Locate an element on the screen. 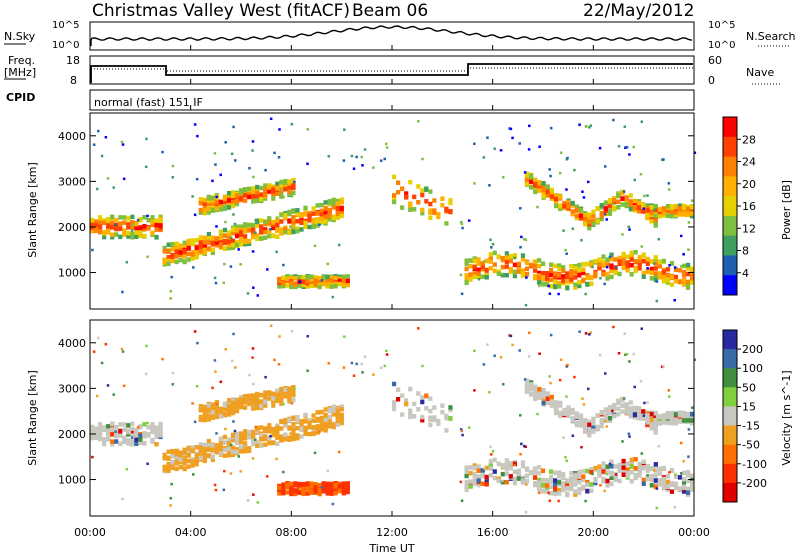  colorbar-swatch is located at coordinates (730, 492).